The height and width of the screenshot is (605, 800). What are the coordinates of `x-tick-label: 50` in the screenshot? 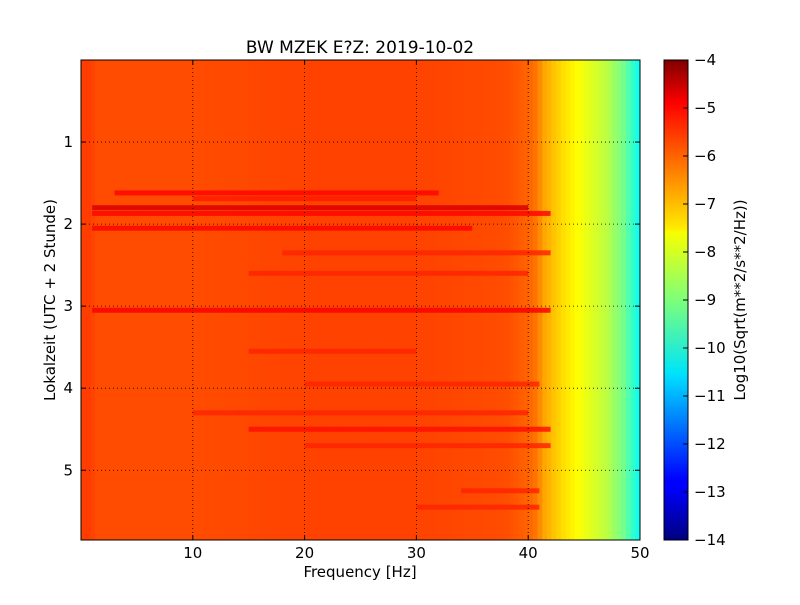 It's located at (639, 553).